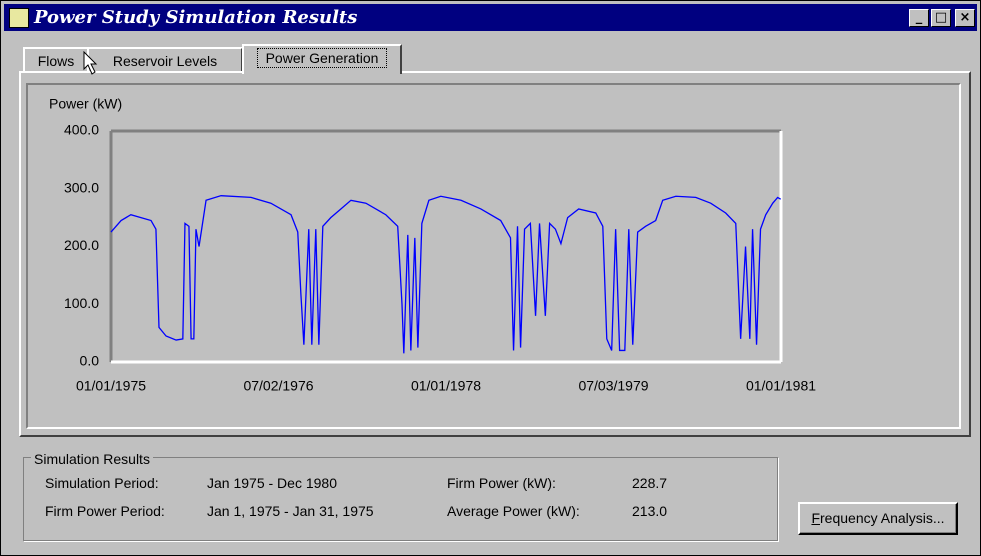 This screenshot has height=556, width=981. Describe the element at coordinates (919, 18) in the screenshot. I see `minimize-button: _` at that location.